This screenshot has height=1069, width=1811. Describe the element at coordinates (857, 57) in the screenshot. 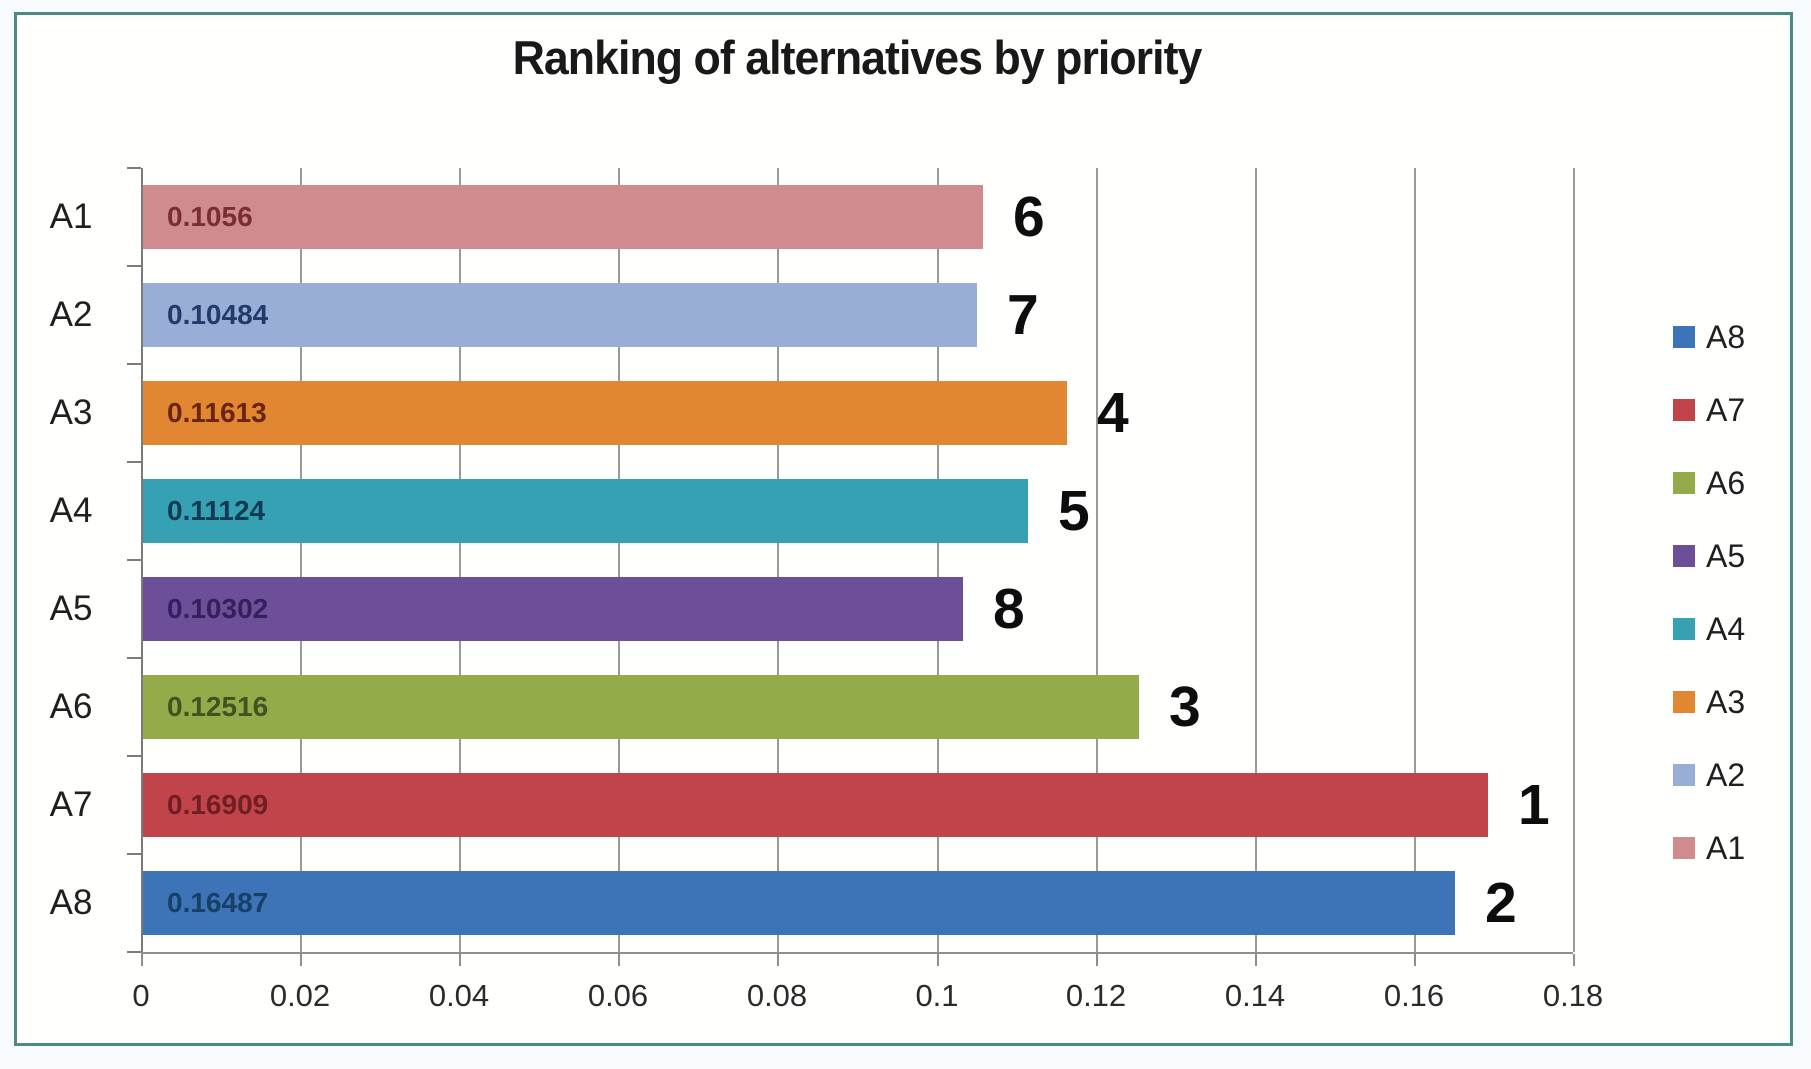

I see `chart-title: Ranking of alternatives by priority` at that location.